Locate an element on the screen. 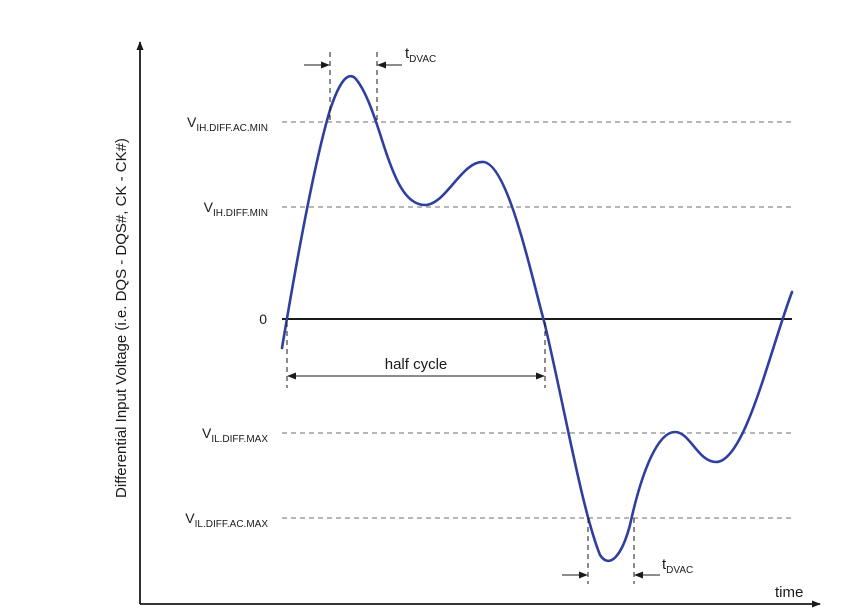  vih-ac-level-label: VIH.DIFF.AC.MIN is located at coordinates (227, 124).